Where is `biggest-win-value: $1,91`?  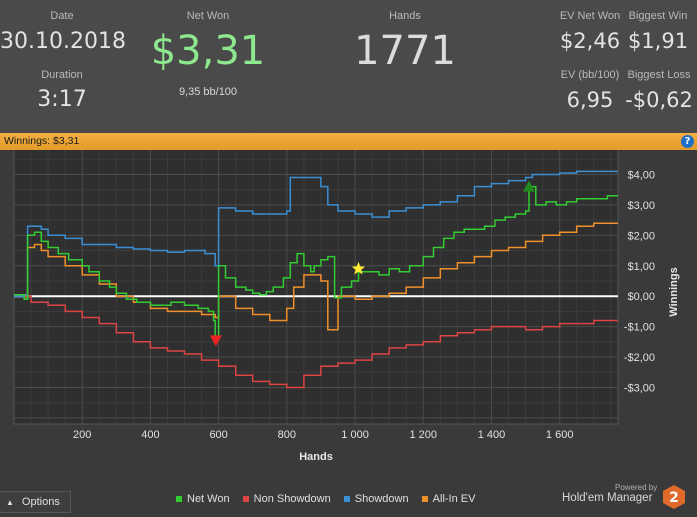 biggest-win-value: $1,91 is located at coordinates (658, 41).